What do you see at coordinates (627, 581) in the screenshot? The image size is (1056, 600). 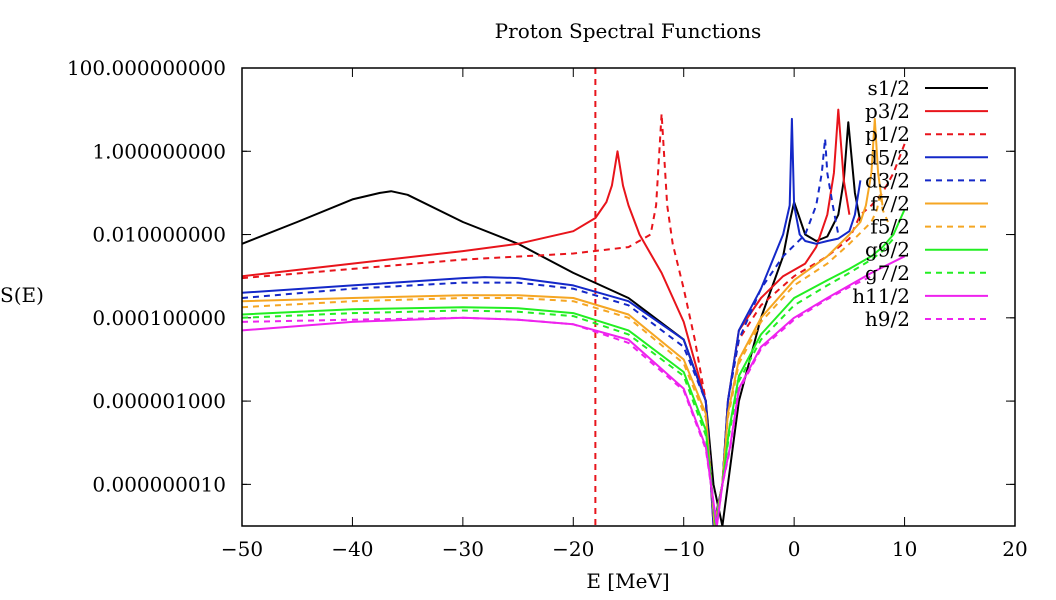 I see `x-axis-label: E [MeV]` at bounding box center [627, 581].